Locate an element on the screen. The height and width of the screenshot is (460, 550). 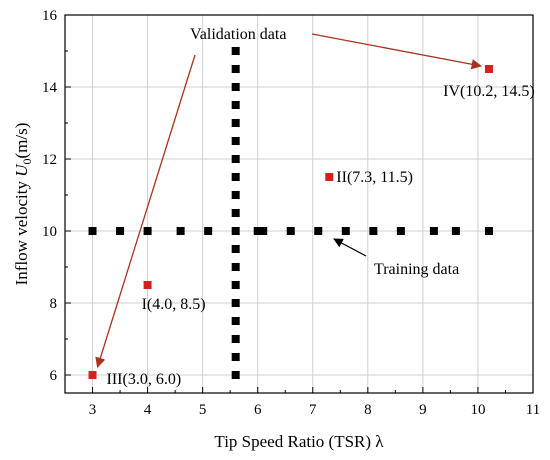
x-tick-label: 5 is located at coordinates (203, 410).